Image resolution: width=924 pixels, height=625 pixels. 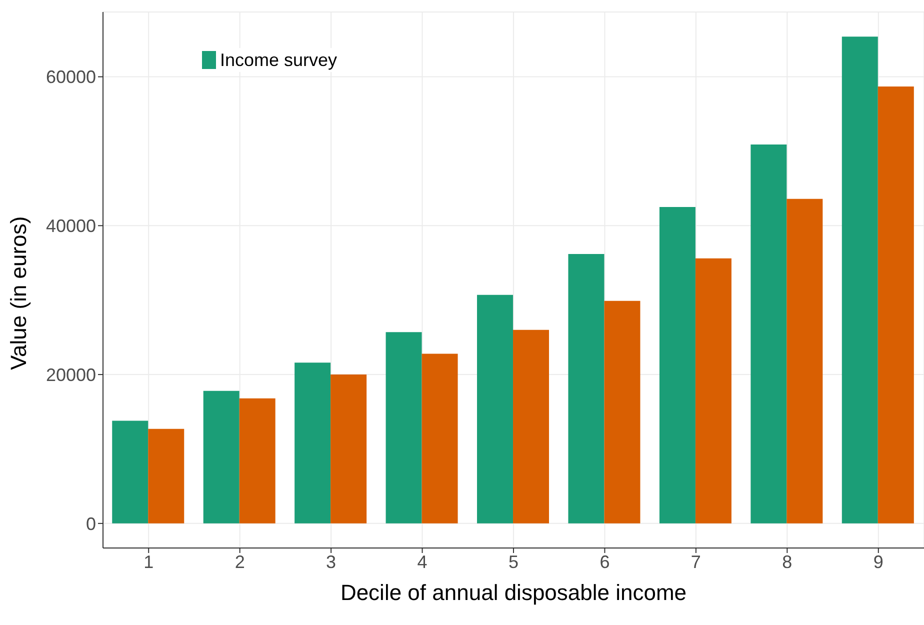 I want to click on y-tick-label: 20000, so click(x=71, y=374).